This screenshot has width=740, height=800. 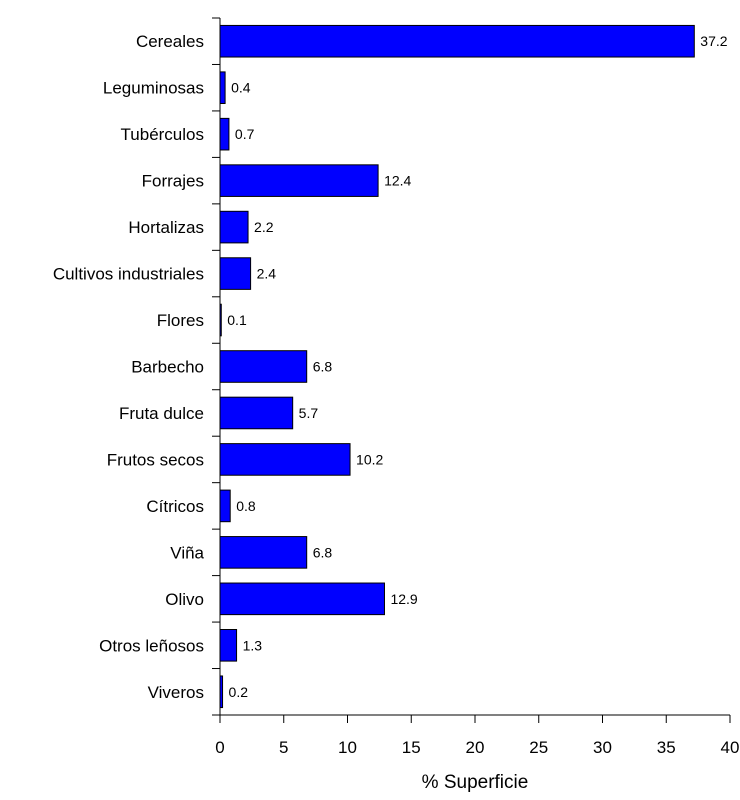 What do you see at coordinates (713, 41) in the screenshot?
I see `bar-value-label: 37.2` at bounding box center [713, 41].